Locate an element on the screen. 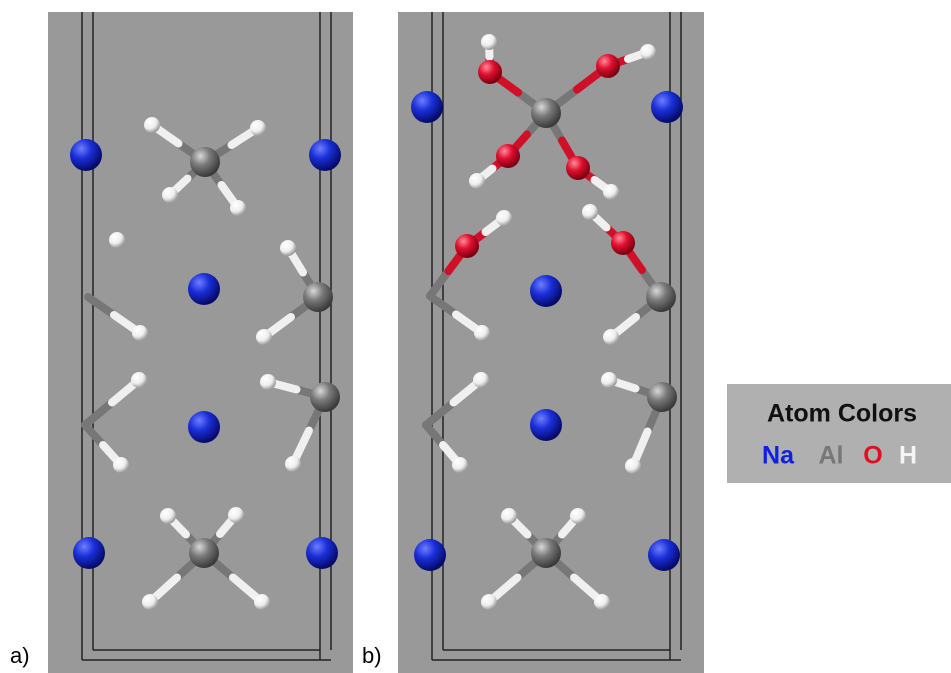 The width and height of the screenshot is (951, 673). legend-box is located at coordinates (839, 433).